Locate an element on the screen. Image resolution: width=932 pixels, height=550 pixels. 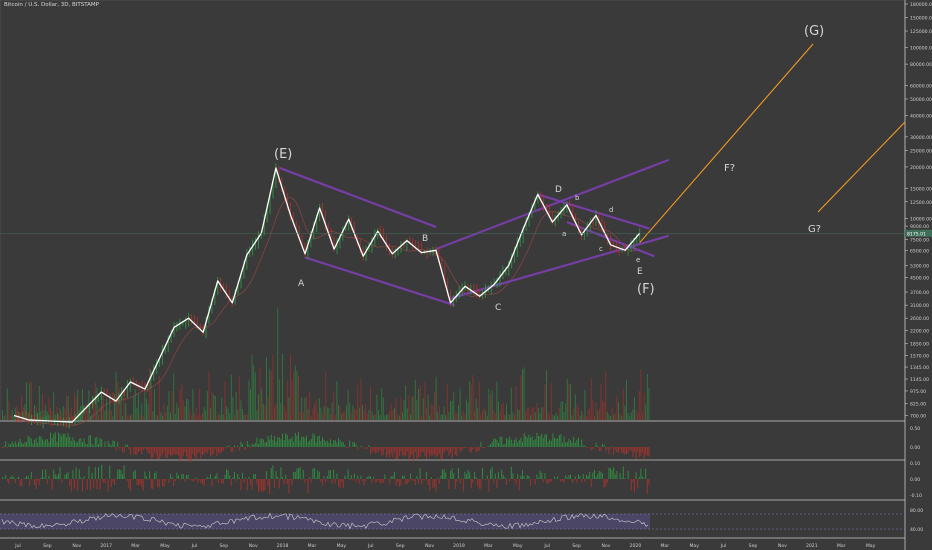
time-axis-tick-label: Sep is located at coordinates (47, 546).